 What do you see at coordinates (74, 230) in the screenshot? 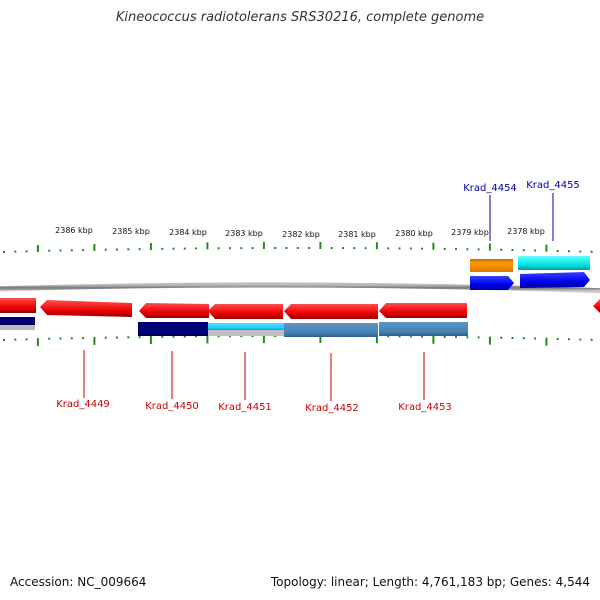
I see `scale-label: 2386 kbp` at bounding box center [74, 230].